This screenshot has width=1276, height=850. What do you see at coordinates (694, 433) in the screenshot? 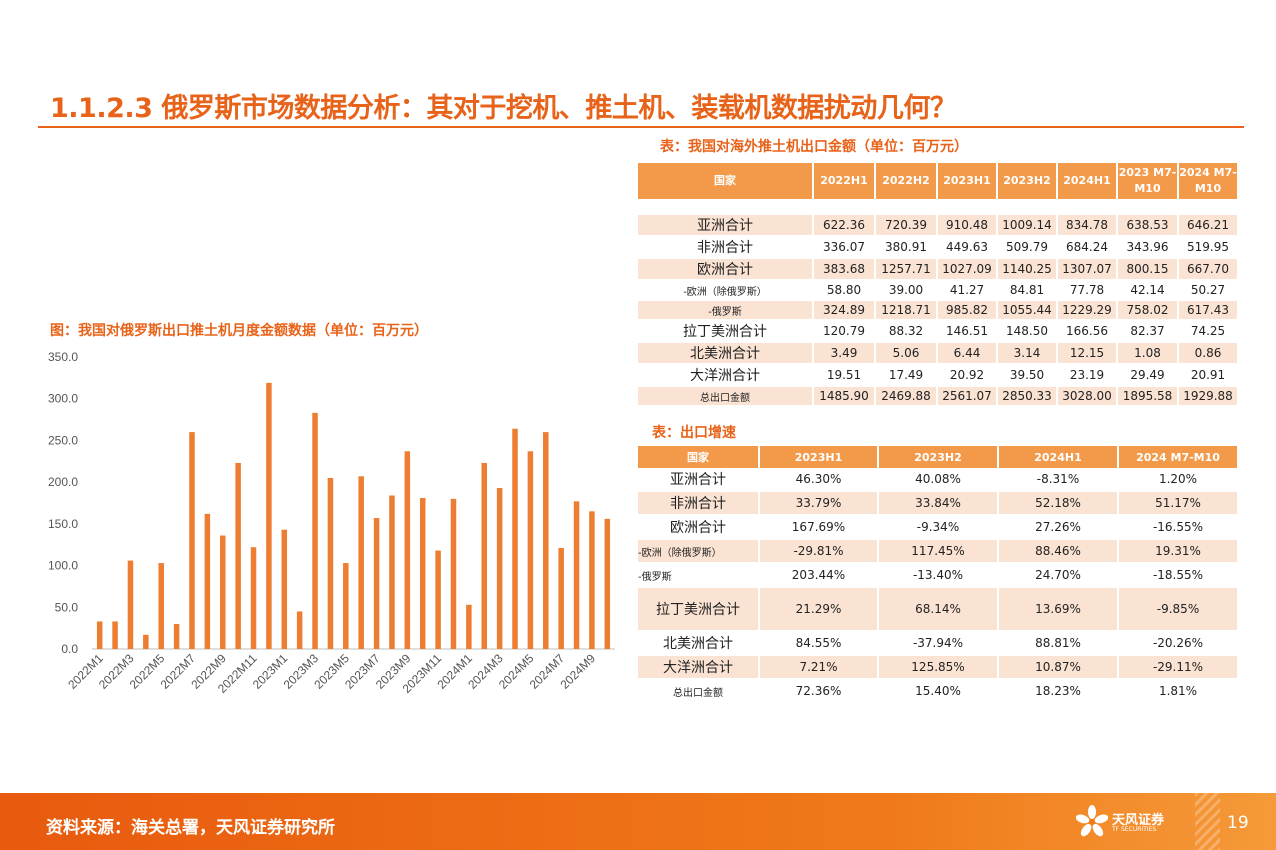
I see `table2-caption: 表：出口增速` at bounding box center [694, 433].